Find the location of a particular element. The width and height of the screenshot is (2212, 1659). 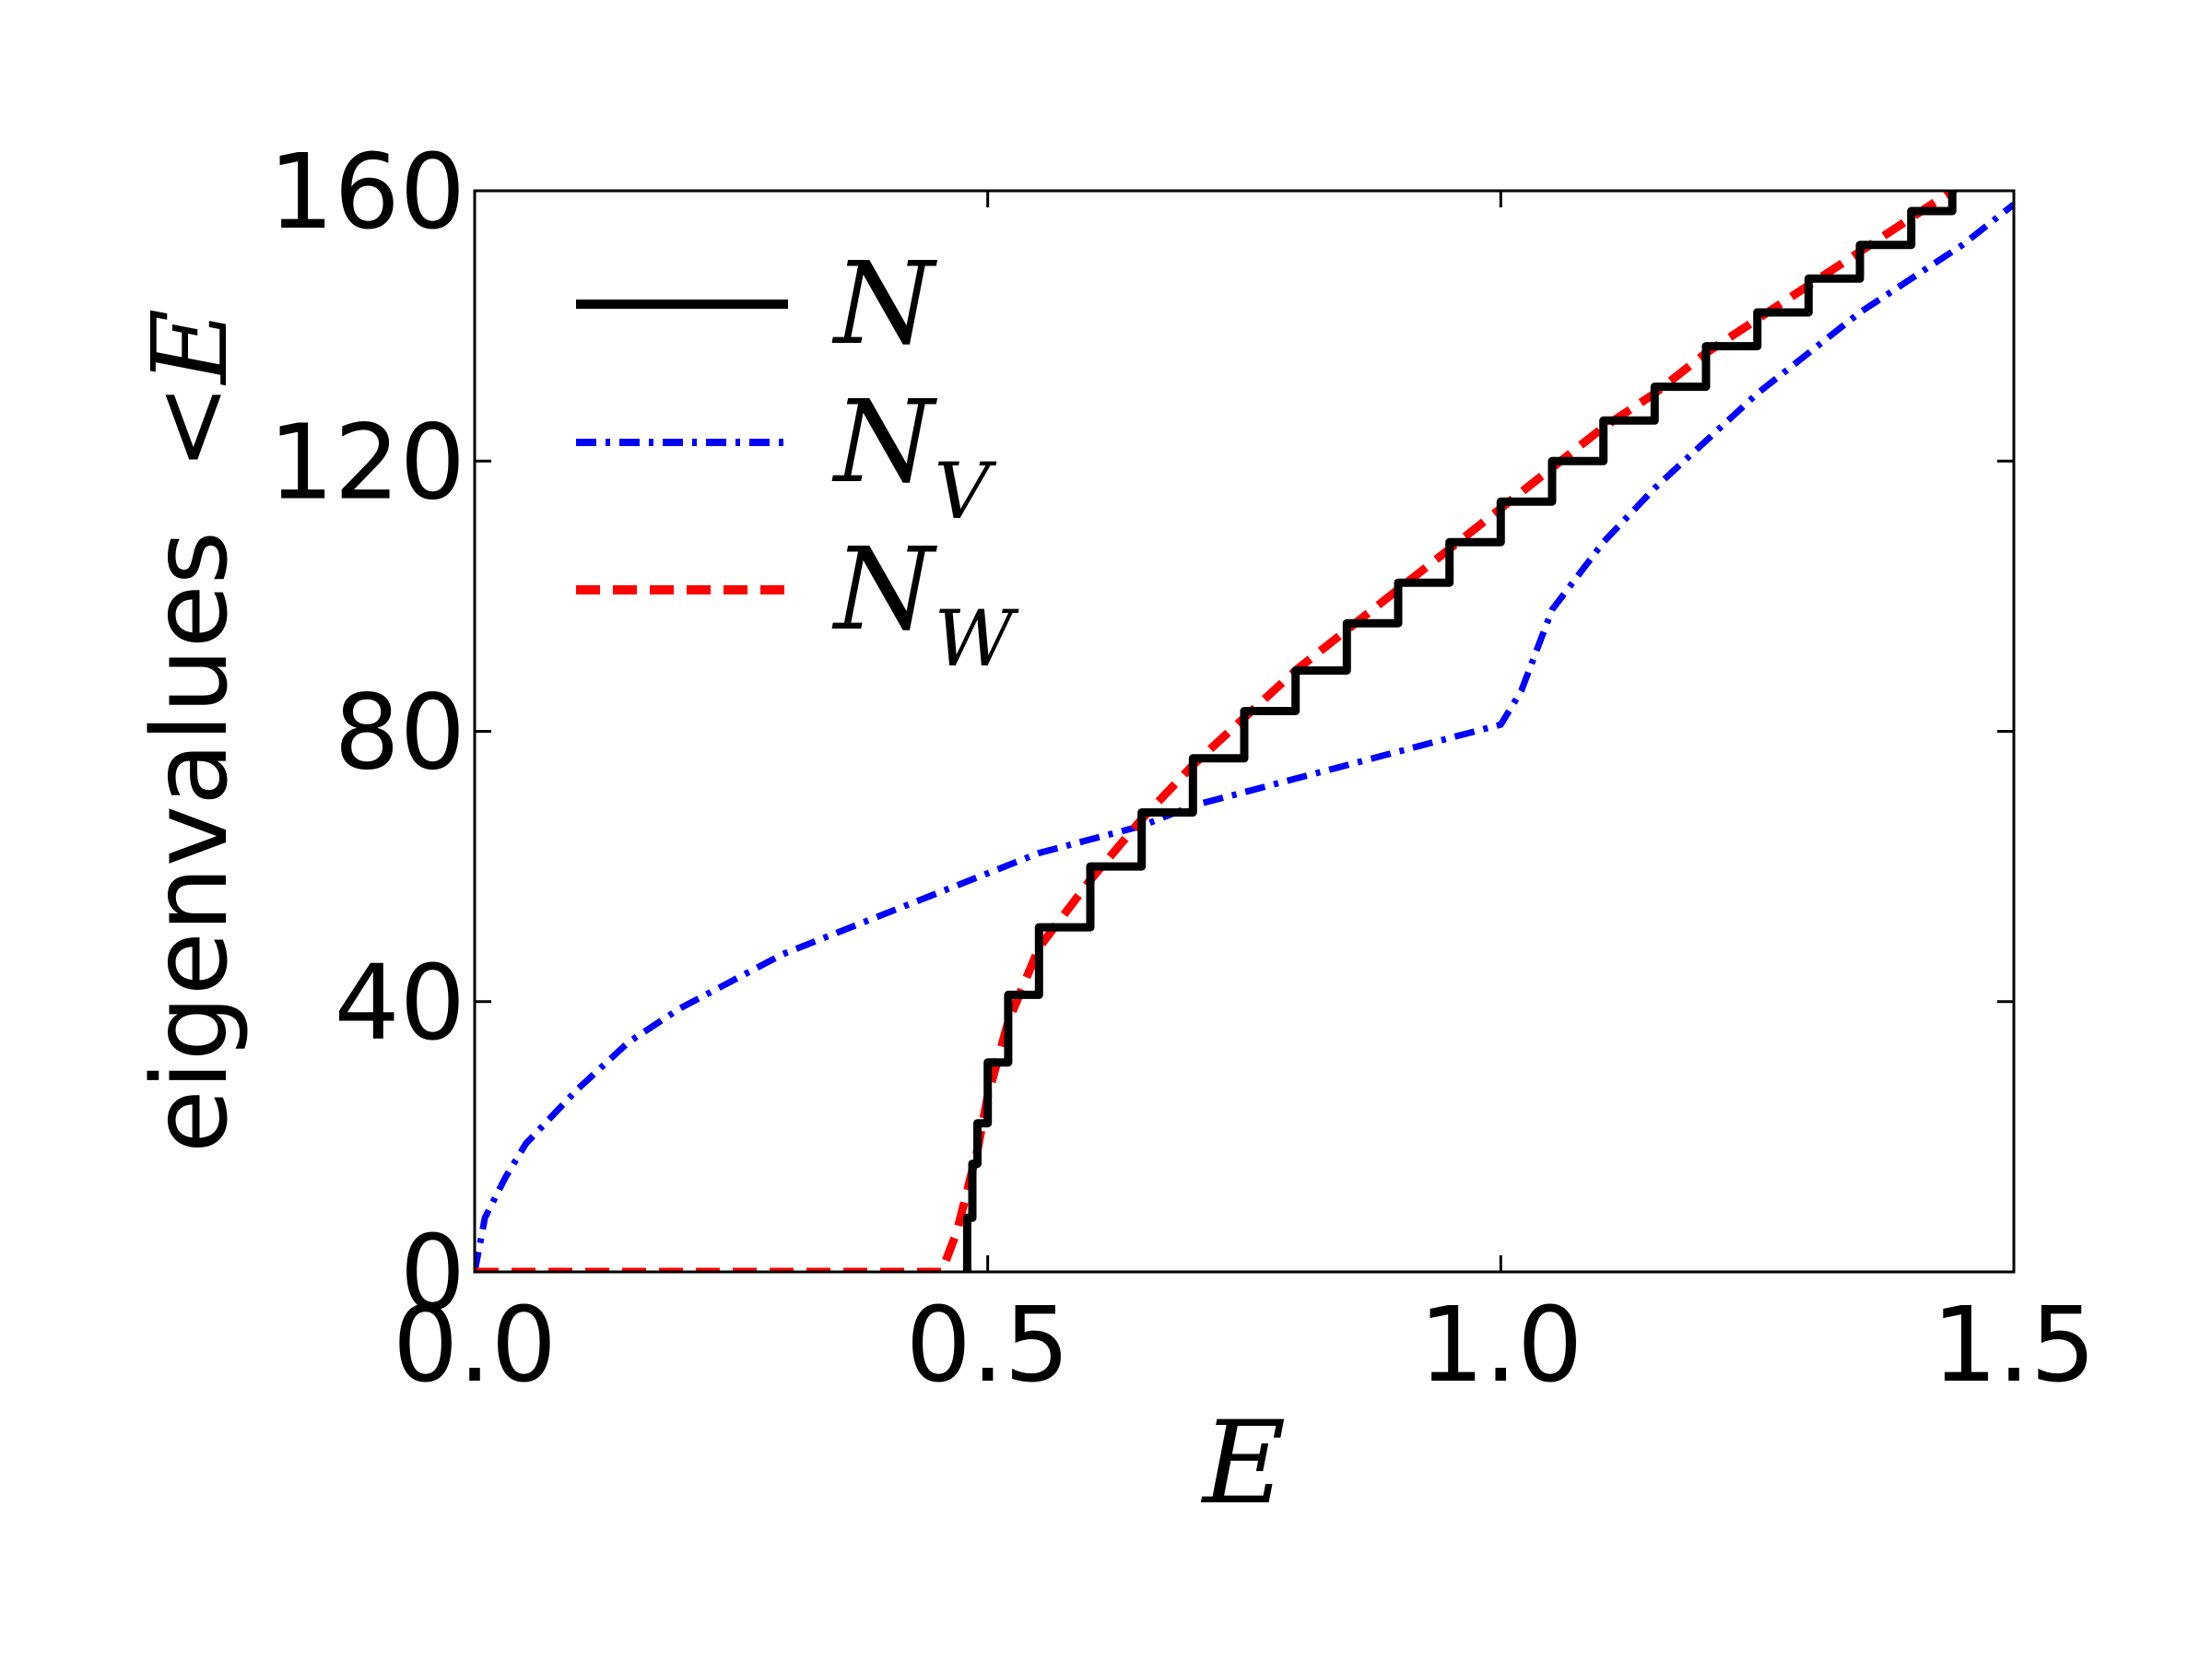

y-tick-label: 0 is located at coordinates (432, 1274).